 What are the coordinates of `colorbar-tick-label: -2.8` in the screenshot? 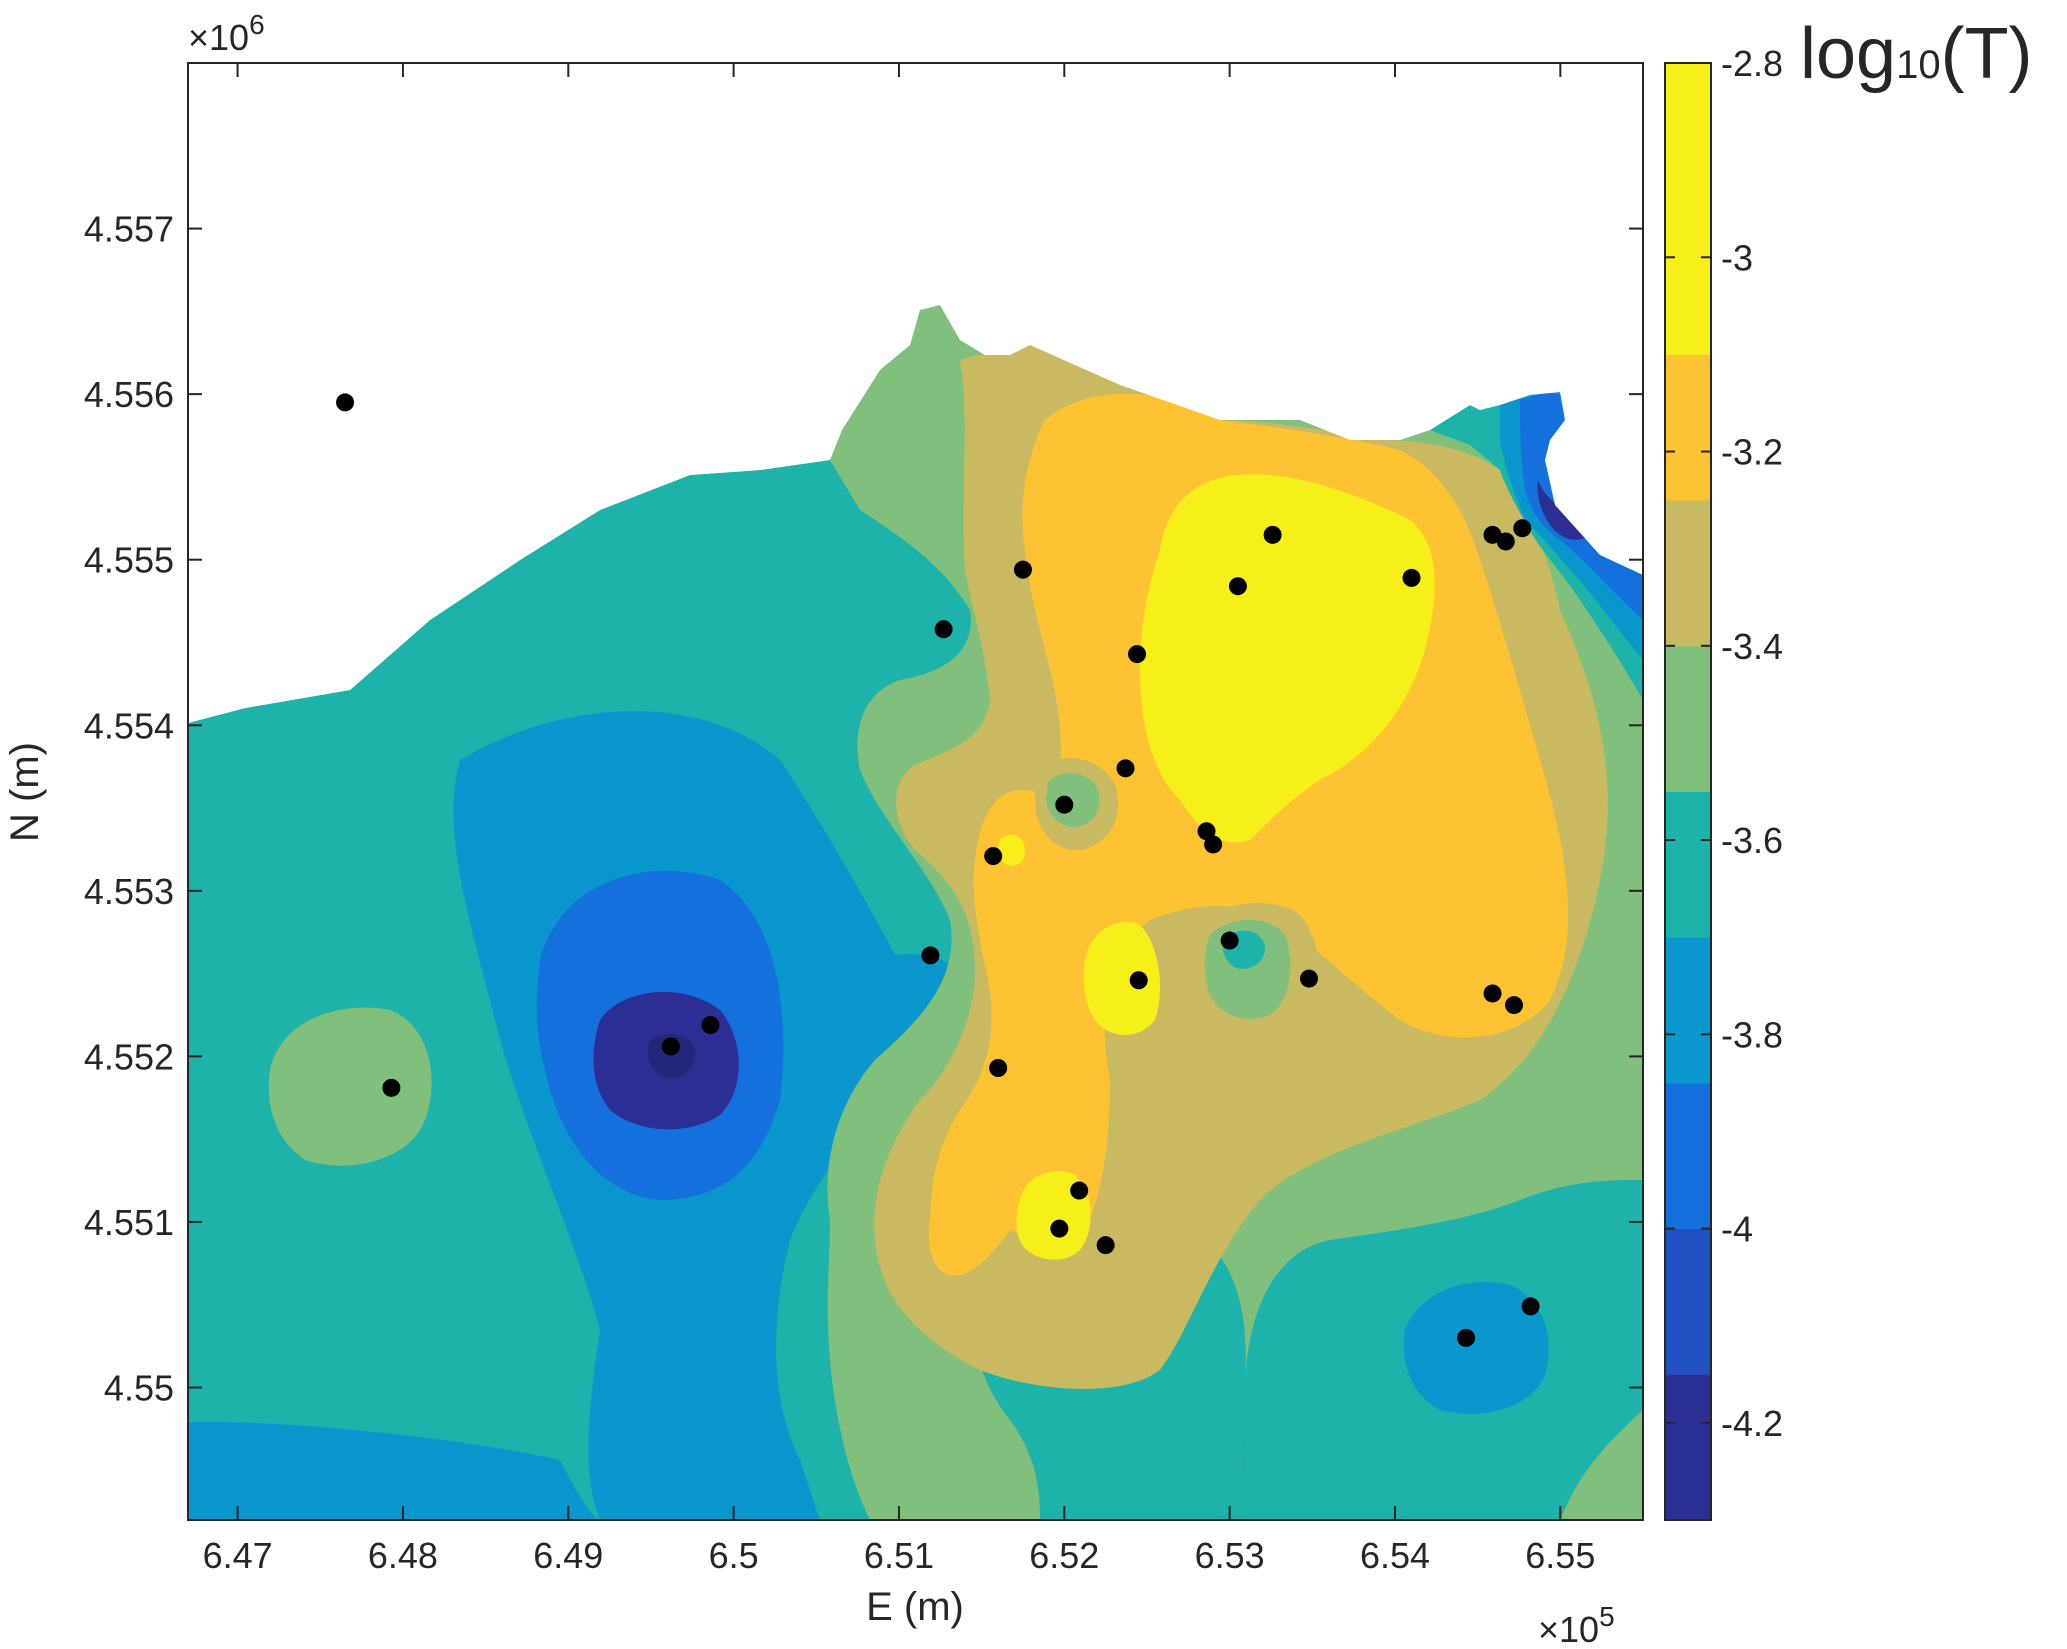 It's located at (1752, 63).